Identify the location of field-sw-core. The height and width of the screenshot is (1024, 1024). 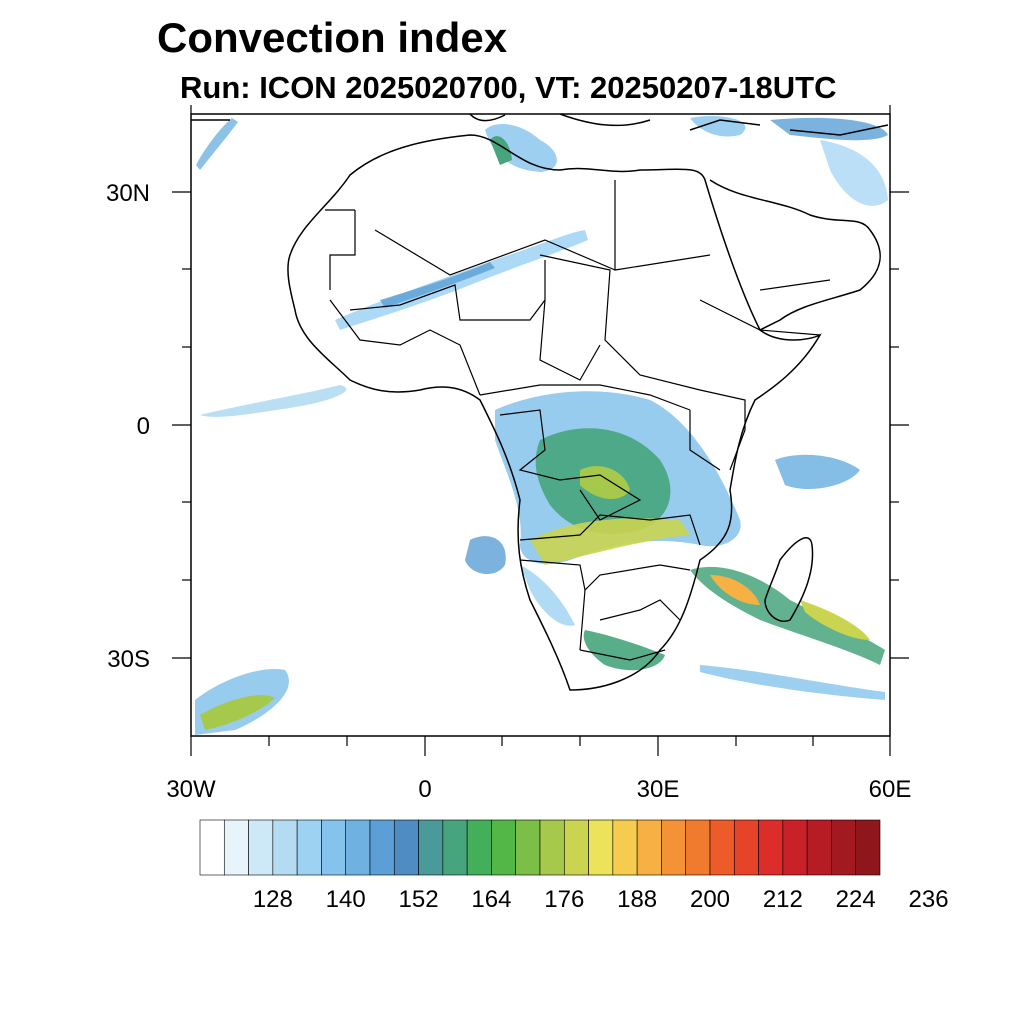
(237, 712).